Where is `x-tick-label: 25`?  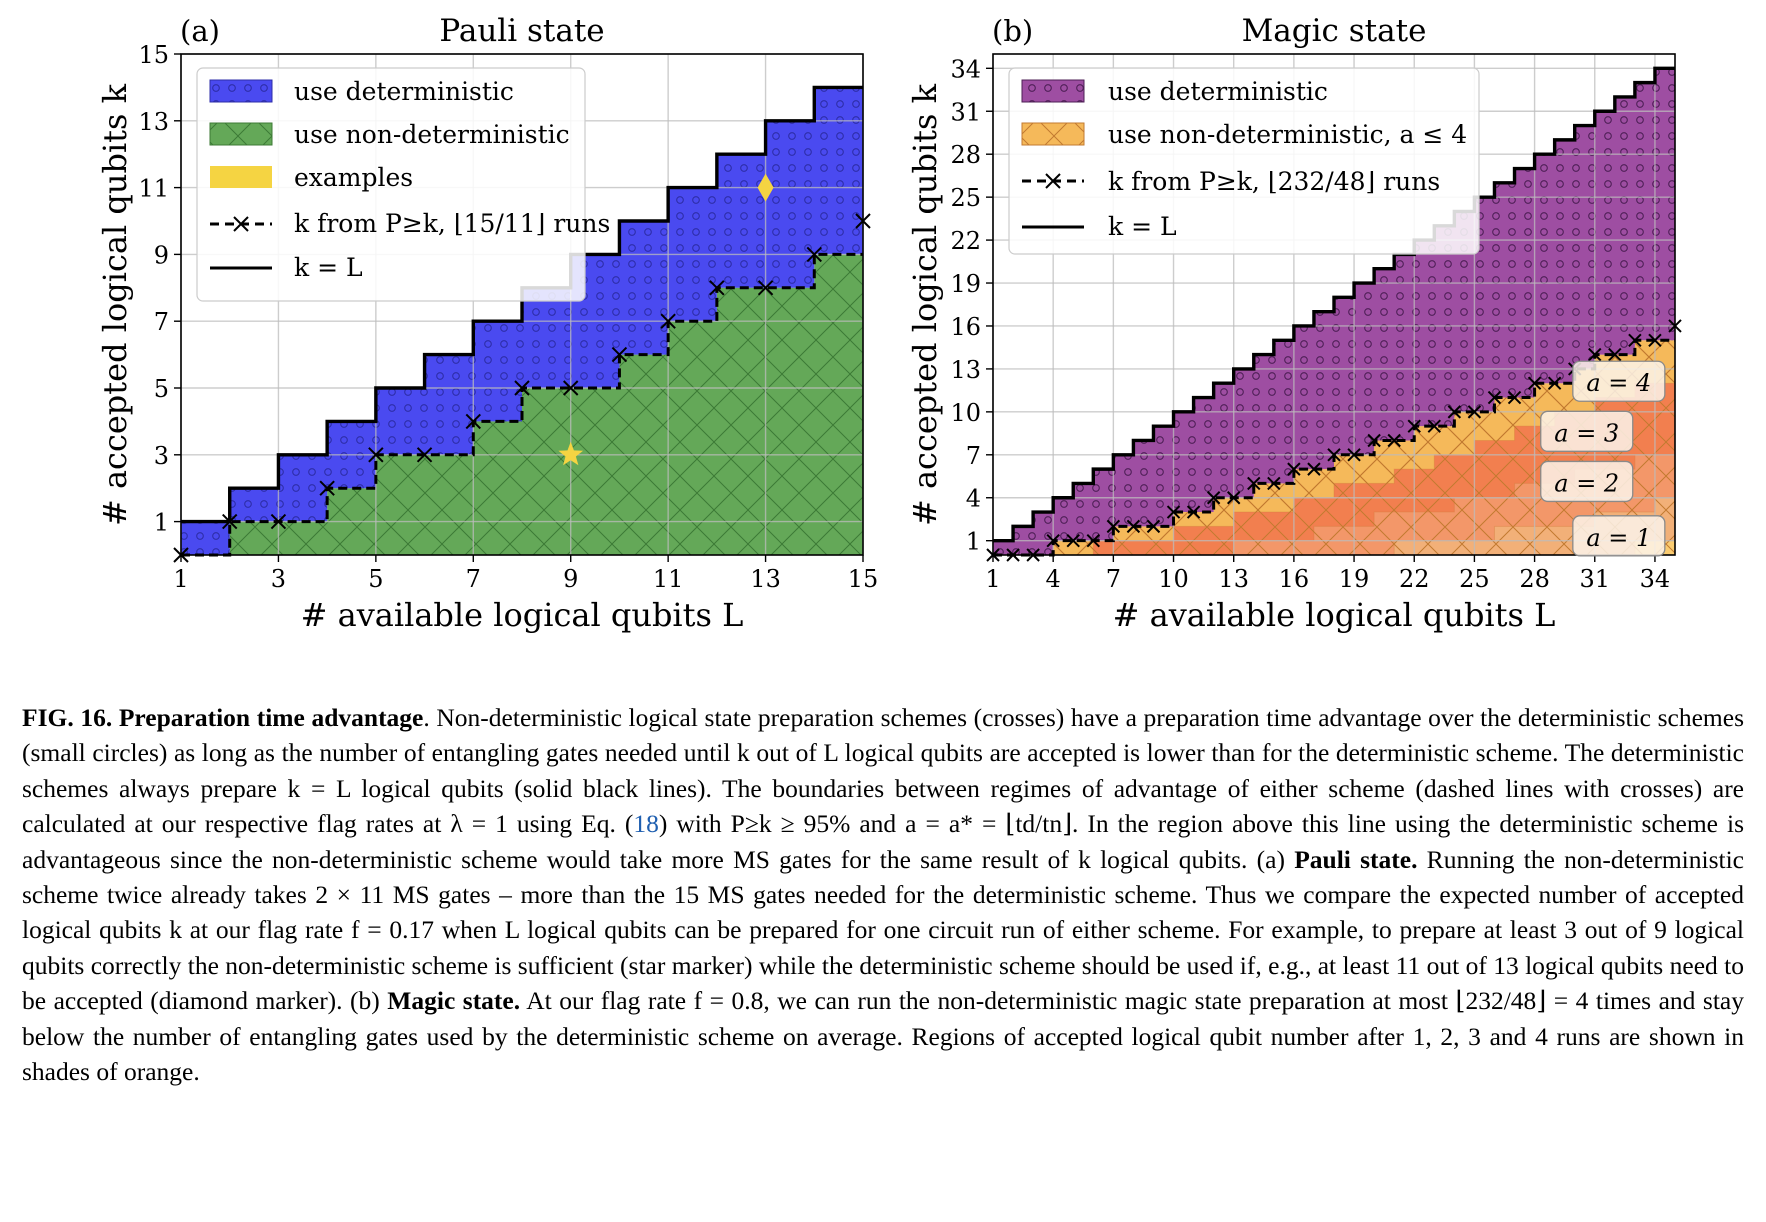
x-tick-label: 25 is located at coordinates (1474, 579).